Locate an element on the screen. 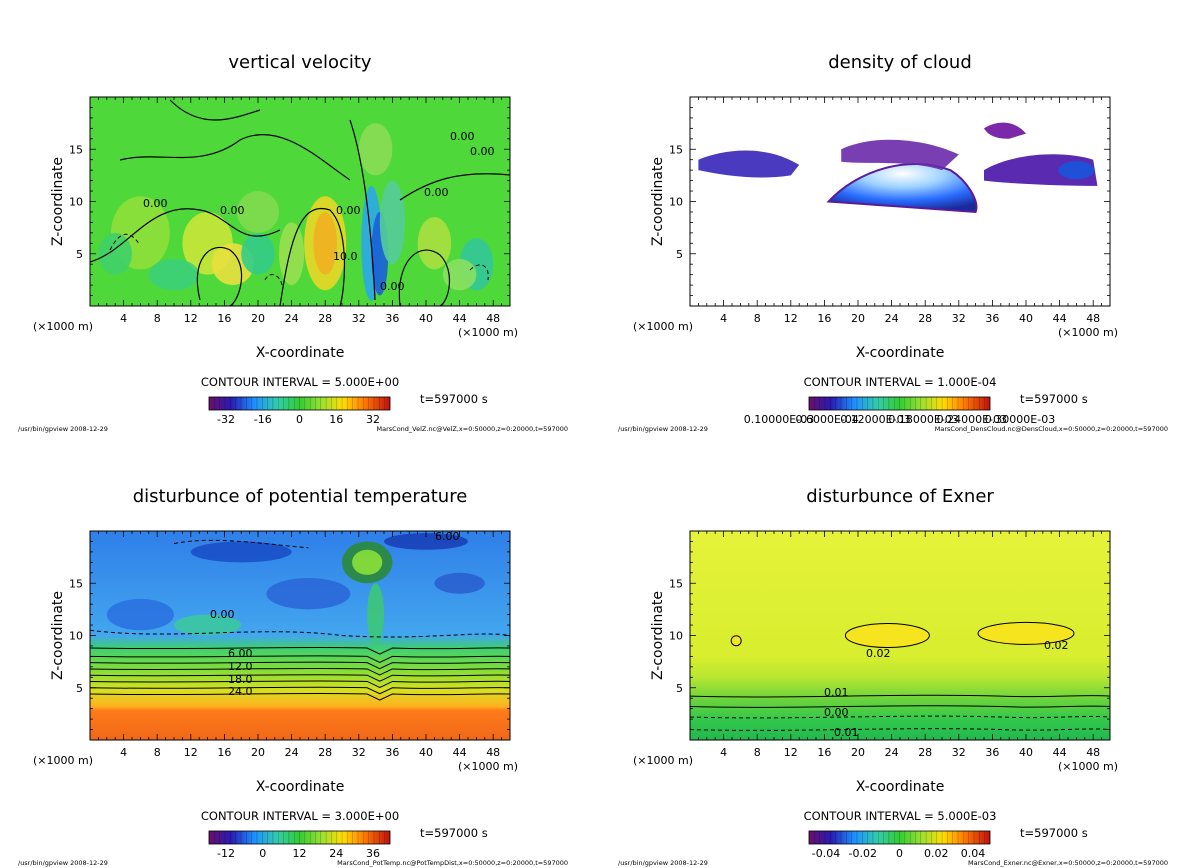 Image resolution: width=1200 pixels, height=868 pixels. contour-interval: CONTOUR INTERVAL = 3.000E+00 is located at coordinates (300, 816).